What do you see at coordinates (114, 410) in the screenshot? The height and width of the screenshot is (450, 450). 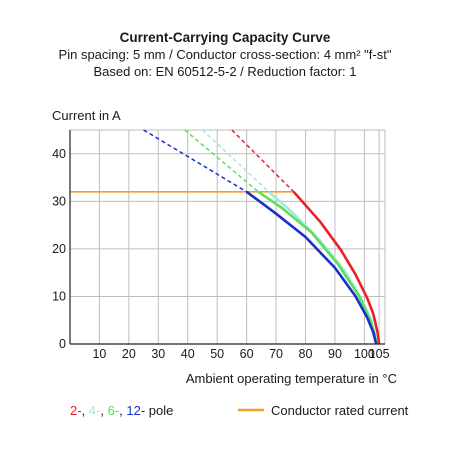 I see `legend-series-6: 6-` at bounding box center [114, 410].